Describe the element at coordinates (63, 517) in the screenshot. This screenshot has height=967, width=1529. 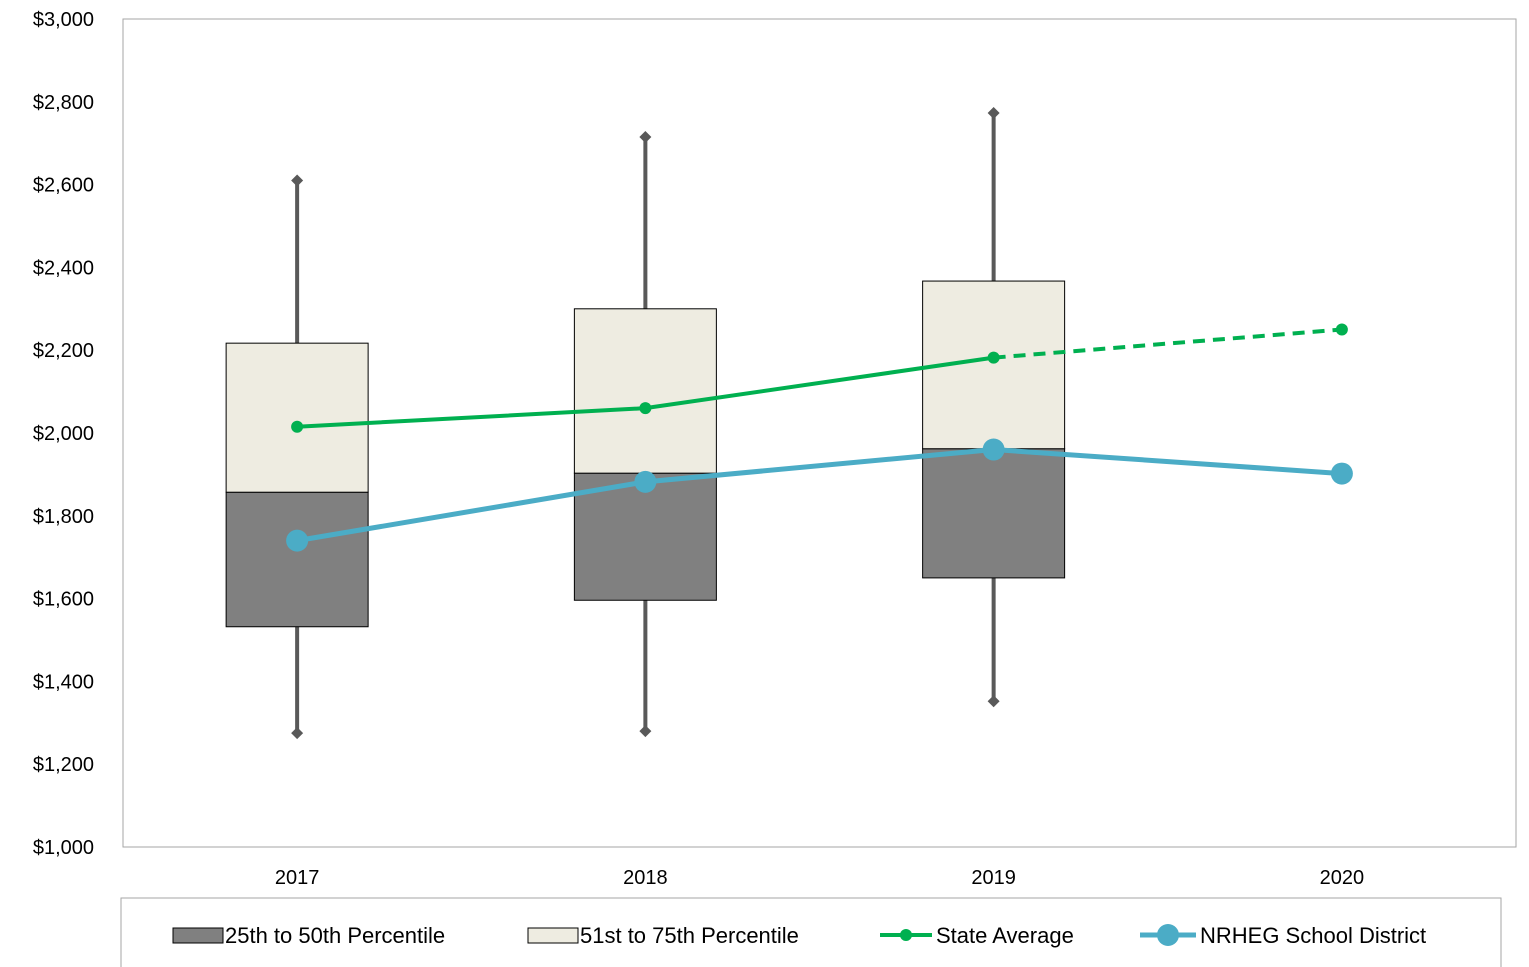
I see `y-tick-label: $1,800` at that location.